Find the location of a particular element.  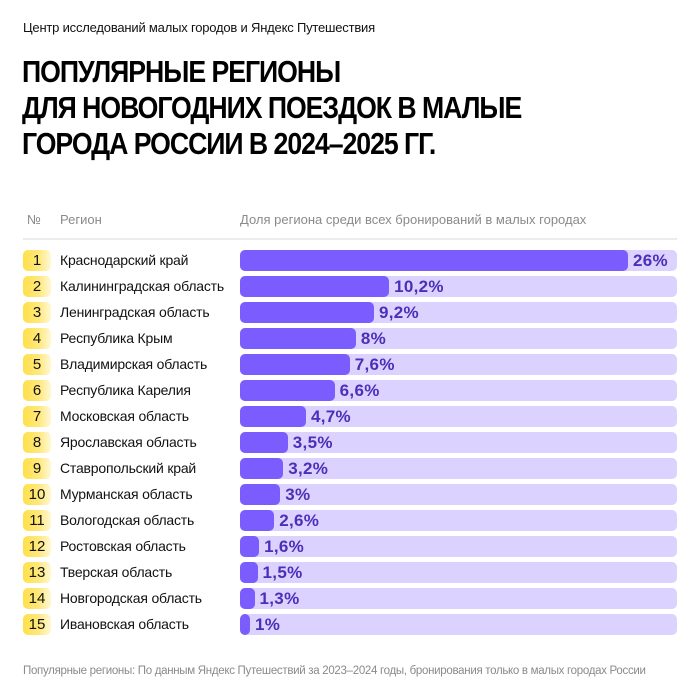

rank-badge: 13 is located at coordinates (37, 572).